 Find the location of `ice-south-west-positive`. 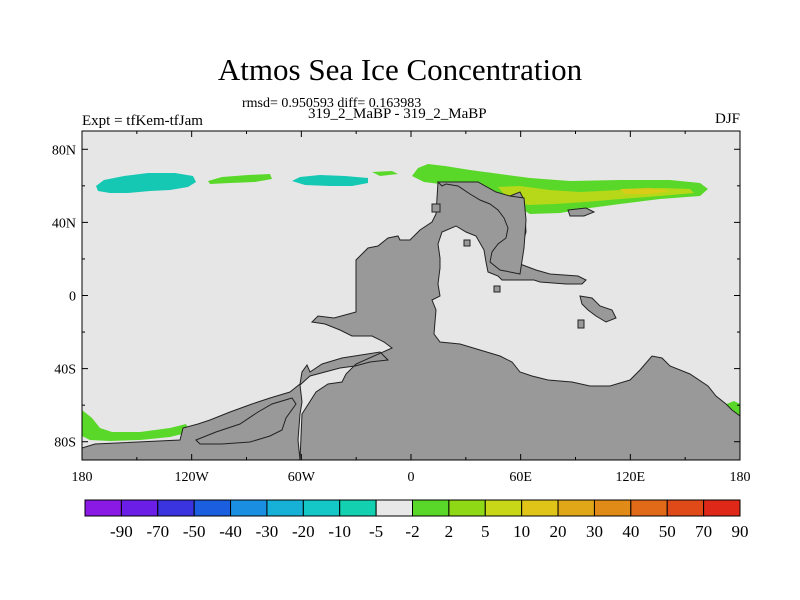

ice-south-west-positive is located at coordinates (136, 425).